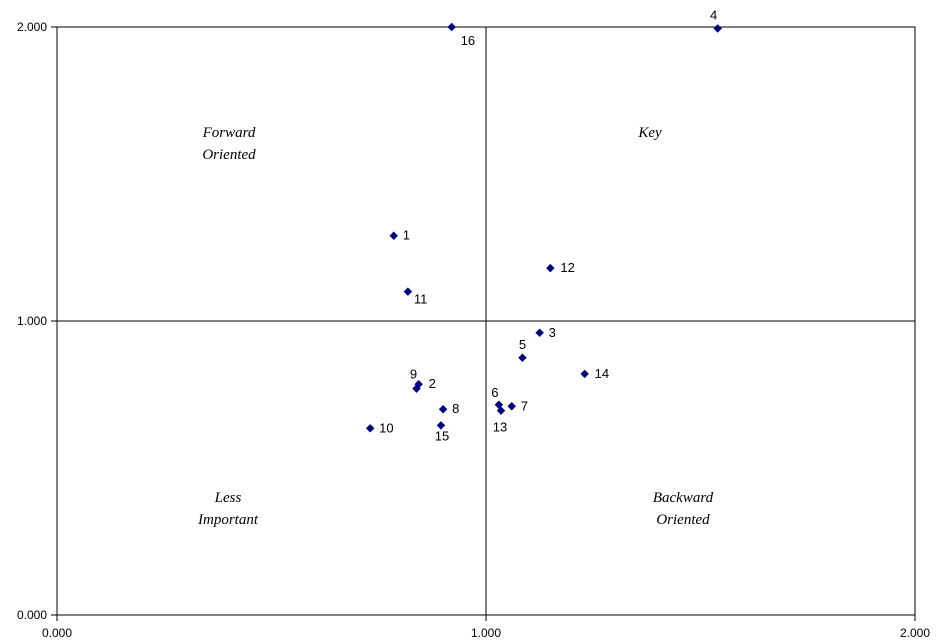 This screenshot has height=643, width=936. I want to click on y-tick-label: 2.000, so click(32, 27).